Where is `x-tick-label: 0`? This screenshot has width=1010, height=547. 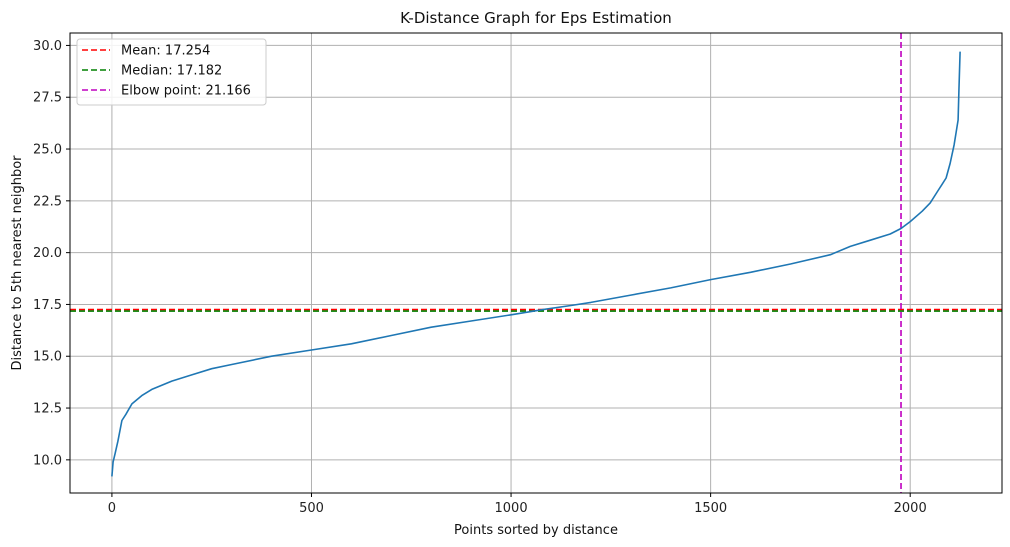
x-tick-label: 0 is located at coordinates (112, 508).